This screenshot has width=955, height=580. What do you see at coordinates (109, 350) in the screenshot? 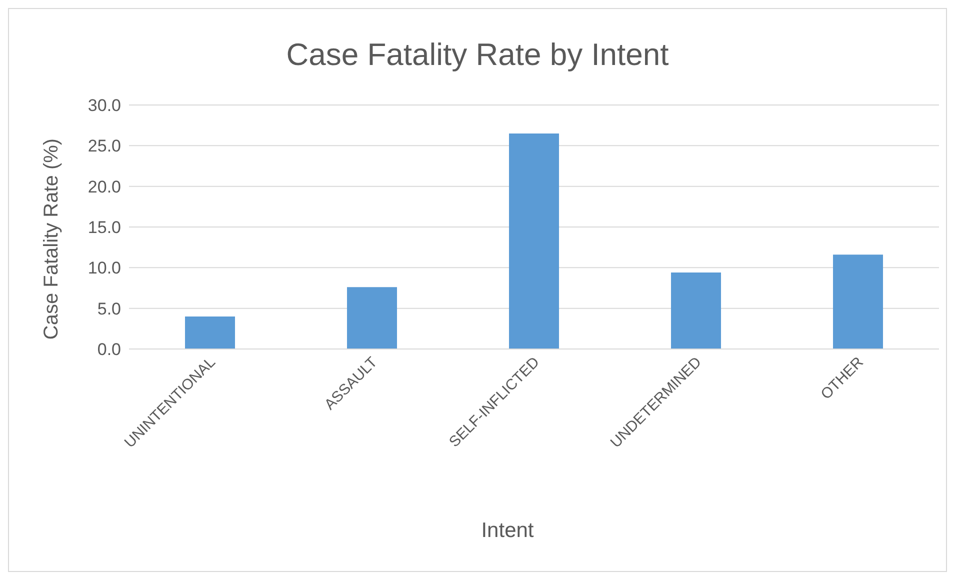
I see `y-tick-label: 0.0` at bounding box center [109, 350].